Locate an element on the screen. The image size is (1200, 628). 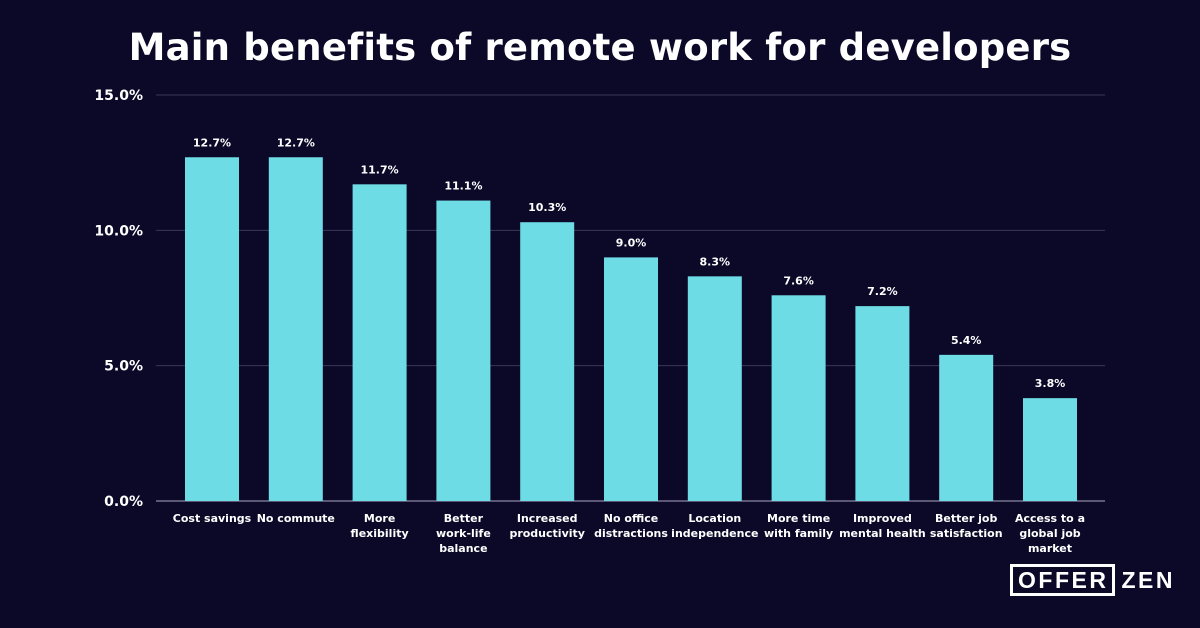
offerzen-logo: OFFER ZEN is located at coordinates (1092, 580).